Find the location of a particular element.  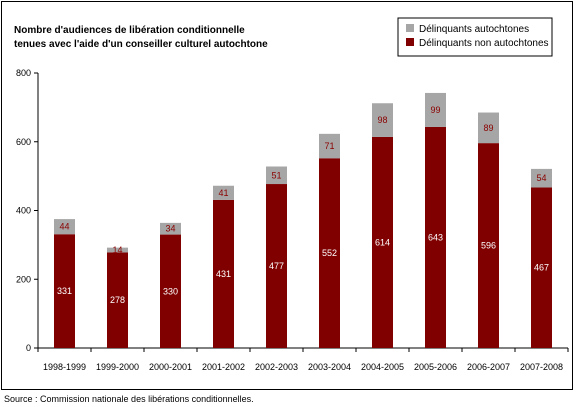

data-label-autochtones: 51 is located at coordinates (276, 175).